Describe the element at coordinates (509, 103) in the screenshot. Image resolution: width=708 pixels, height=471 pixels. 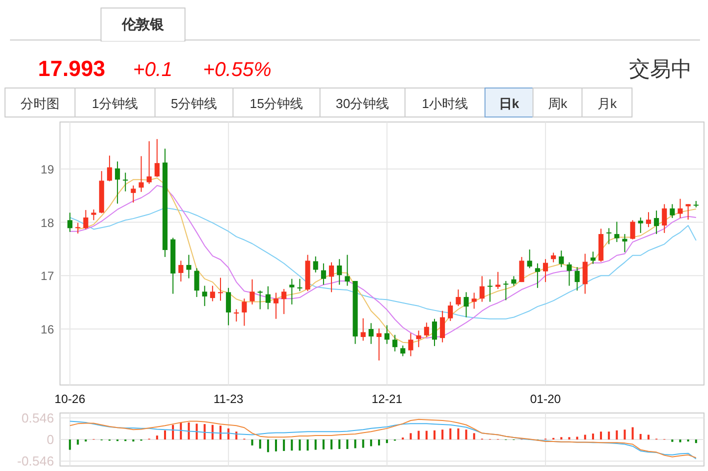
I see `text: 日k` at that location.